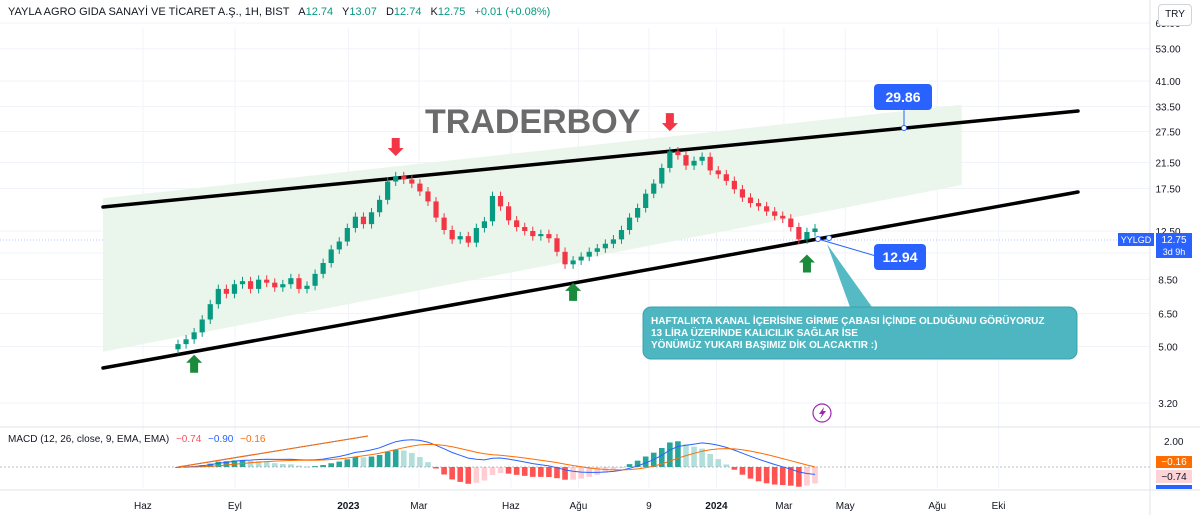  I want to click on up-arrow-icon, so click(806, 263).